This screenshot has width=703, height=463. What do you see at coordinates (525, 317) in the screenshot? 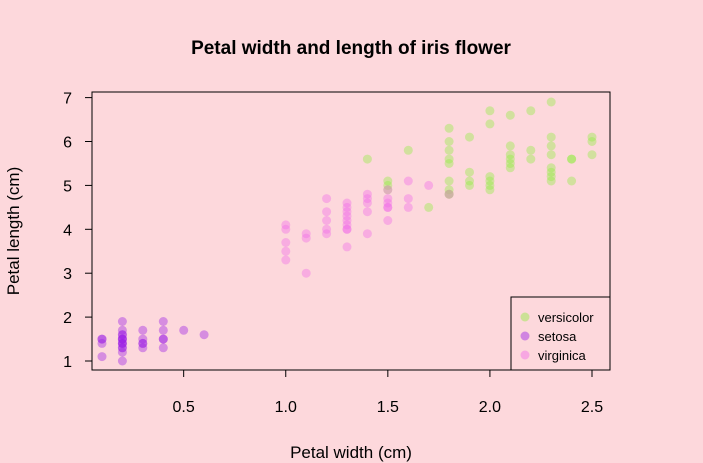
I see `legend-marker-versicolor` at bounding box center [525, 317].